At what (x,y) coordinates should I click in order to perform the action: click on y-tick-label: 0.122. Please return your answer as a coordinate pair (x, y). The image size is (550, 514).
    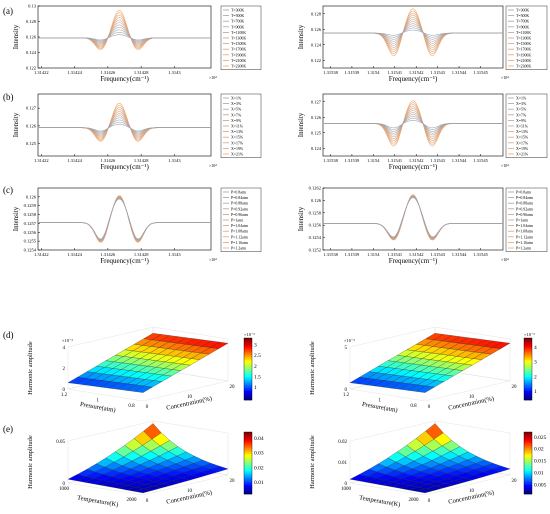
    Looking at the image, I should click on (31, 68).